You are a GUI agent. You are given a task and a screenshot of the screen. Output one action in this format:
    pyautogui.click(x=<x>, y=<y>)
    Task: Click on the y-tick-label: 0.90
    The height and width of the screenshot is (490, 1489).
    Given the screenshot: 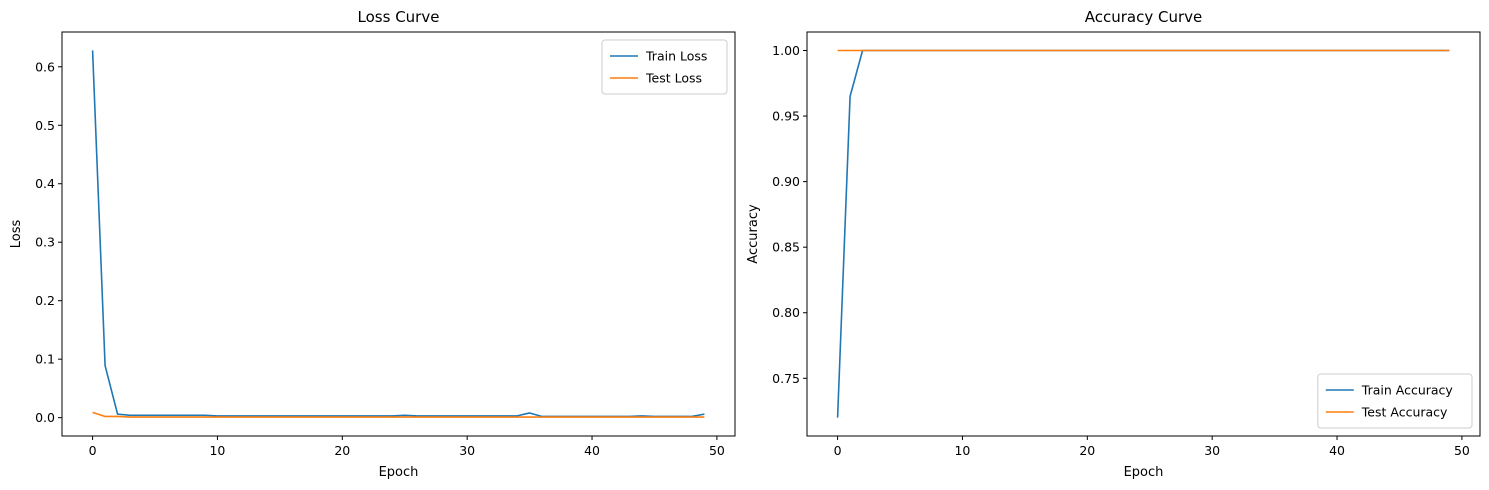 What is the action you would take?
    pyautogui.click(x=786, y=181)
    